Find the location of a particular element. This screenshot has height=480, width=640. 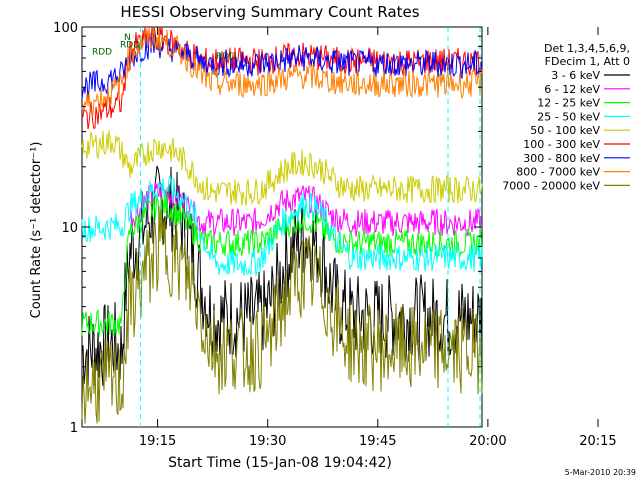

legend-header-1: Det 1,3,4,5,6,9, is located at coordinates (587, 48).